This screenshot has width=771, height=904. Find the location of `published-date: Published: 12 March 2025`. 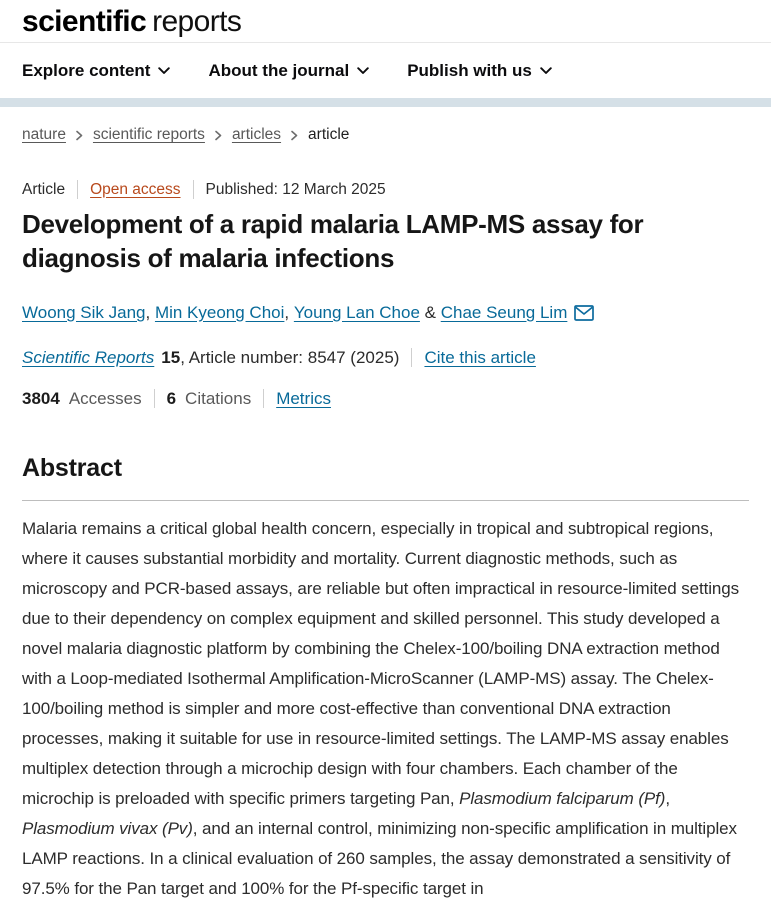

published-date: Published: 12 March 2025 is located at coordinates (295, 189).